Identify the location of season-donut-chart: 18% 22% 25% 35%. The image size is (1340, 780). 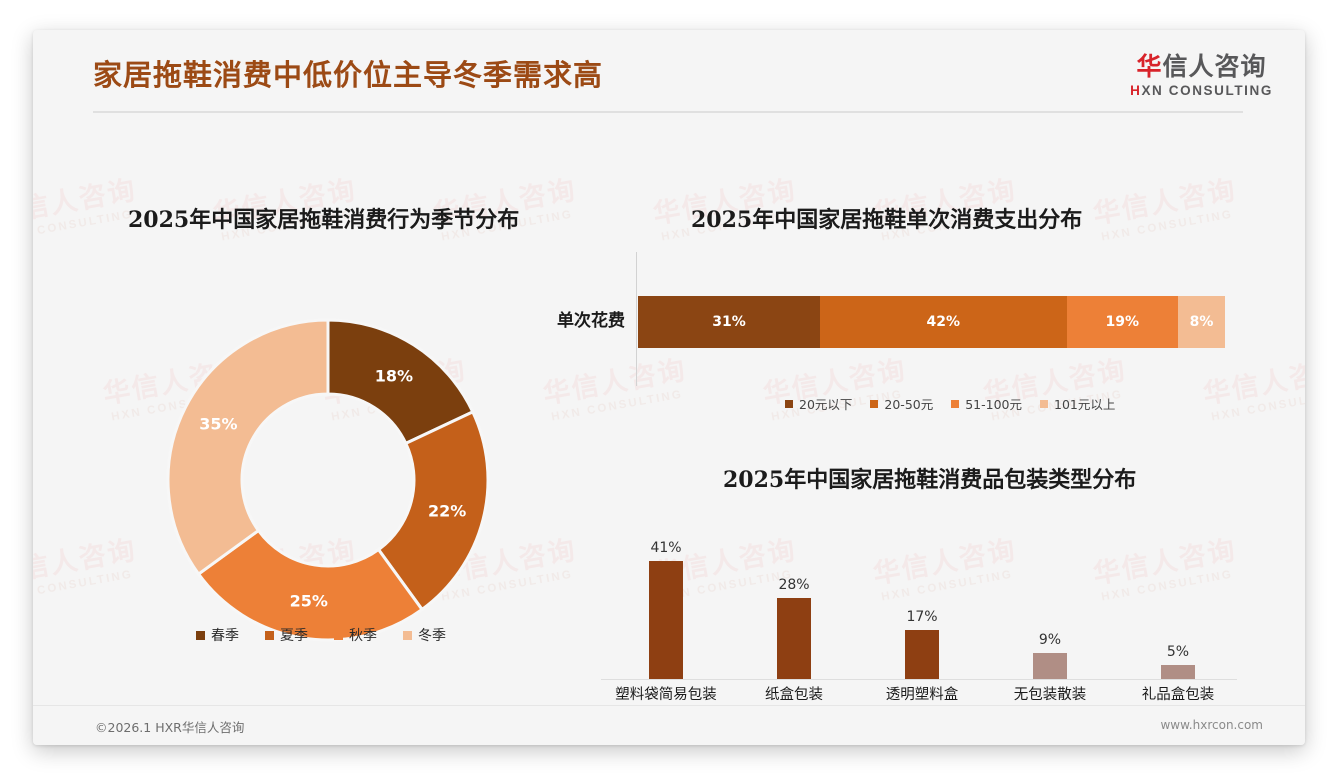
(328, 480).